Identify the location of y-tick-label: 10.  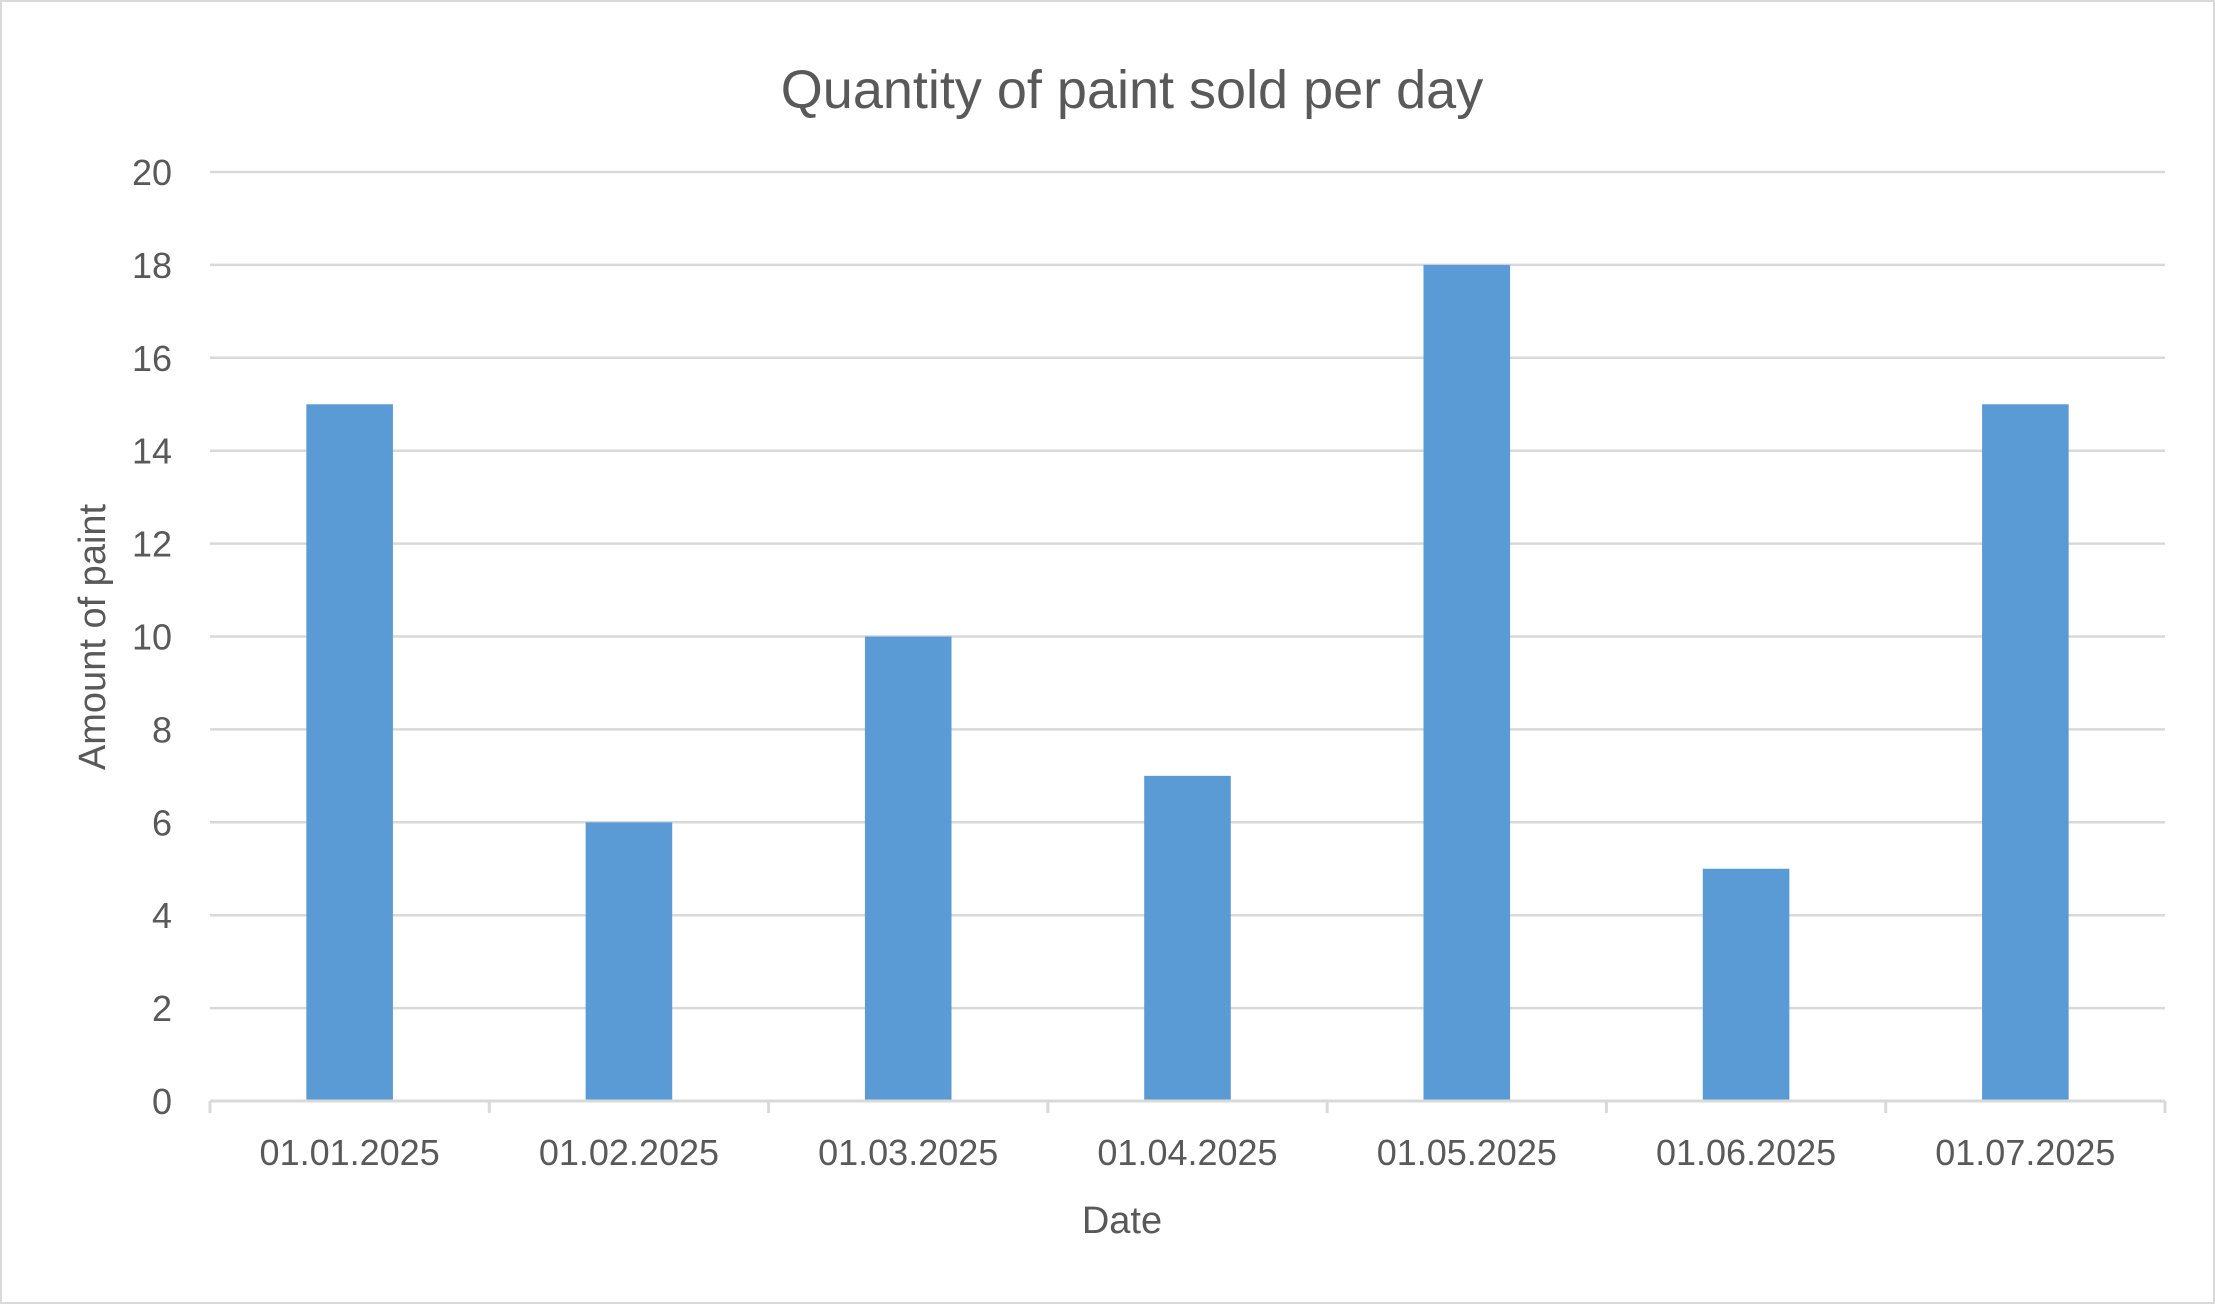
(152, 637).